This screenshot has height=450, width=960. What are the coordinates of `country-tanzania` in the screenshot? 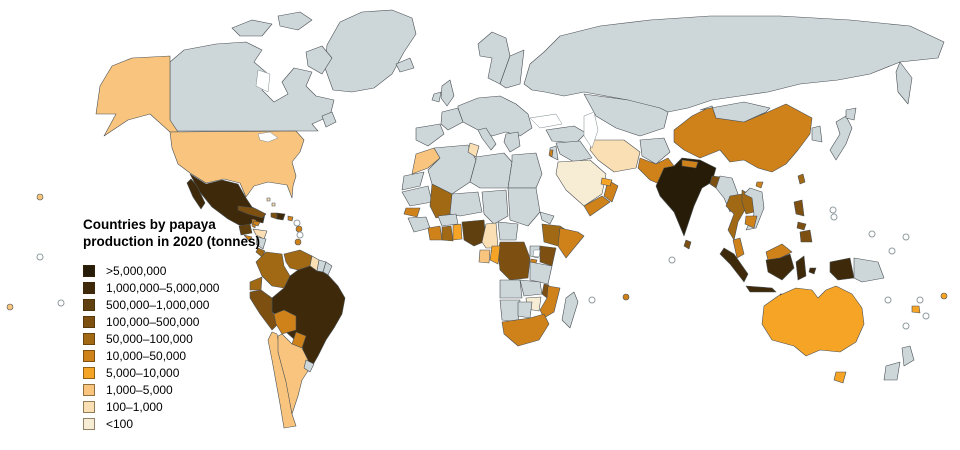 It's located at (541, 273).